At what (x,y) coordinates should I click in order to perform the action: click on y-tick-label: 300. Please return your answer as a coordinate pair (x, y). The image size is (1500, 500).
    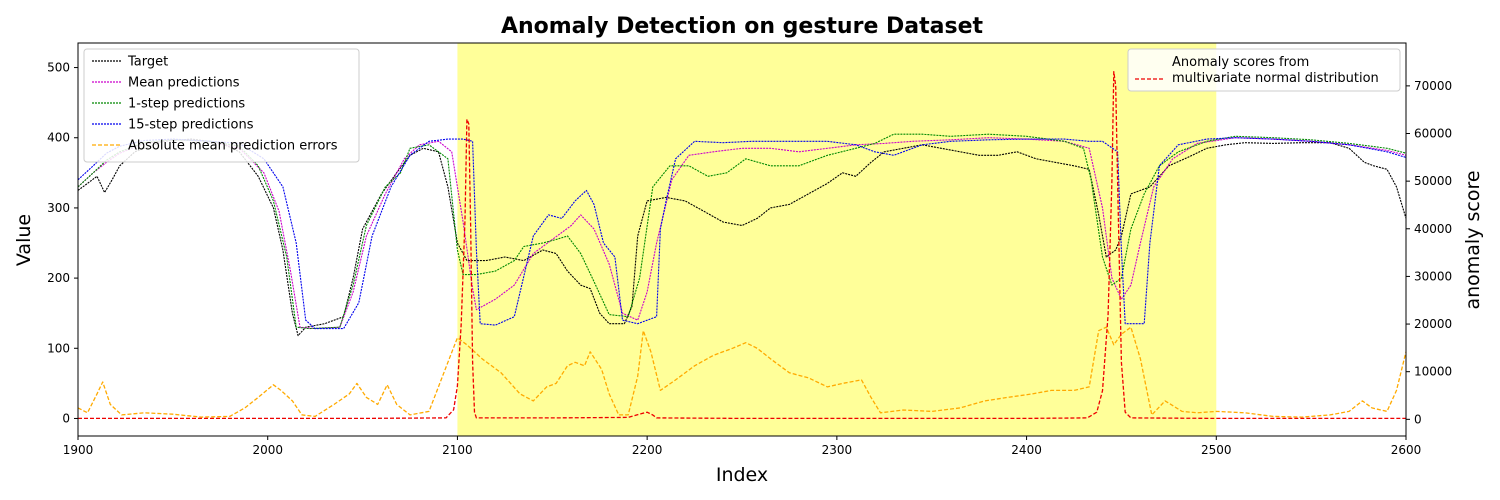
    Looking at the image, I should click on (58, 208).